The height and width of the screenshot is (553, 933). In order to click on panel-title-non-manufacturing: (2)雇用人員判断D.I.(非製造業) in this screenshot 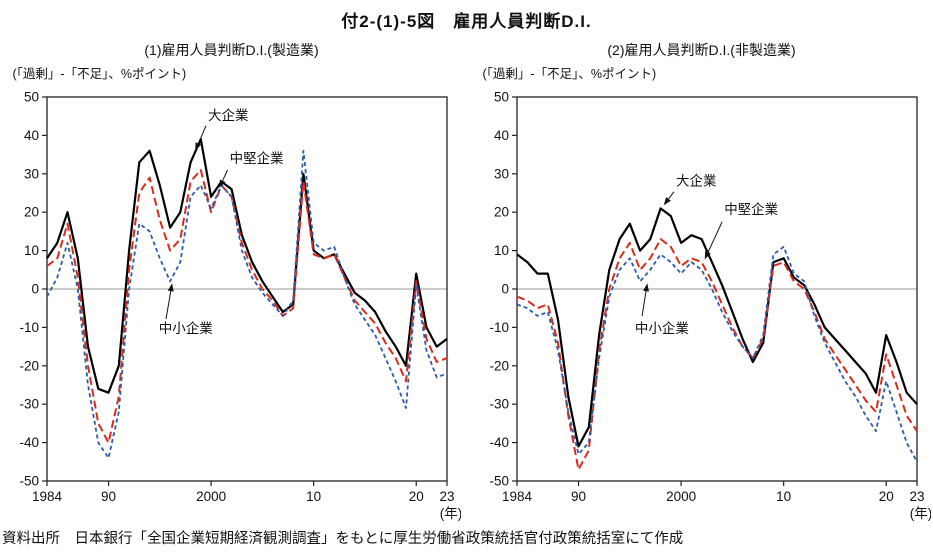, I will do `click(701, 50)`.